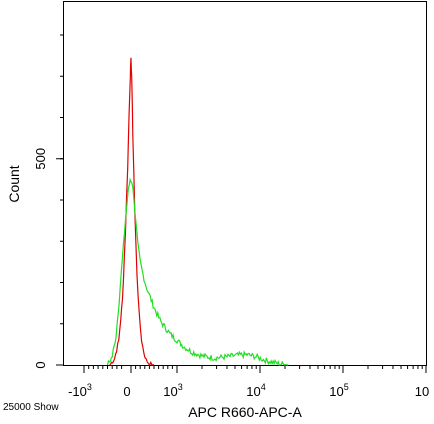 Image resolution: width=434 pixels, height=424 pixels. What do you see at coordinates (126, 391) in the screenshot?
I see `x-tick-label: 0` at bounding box center [126, 391].